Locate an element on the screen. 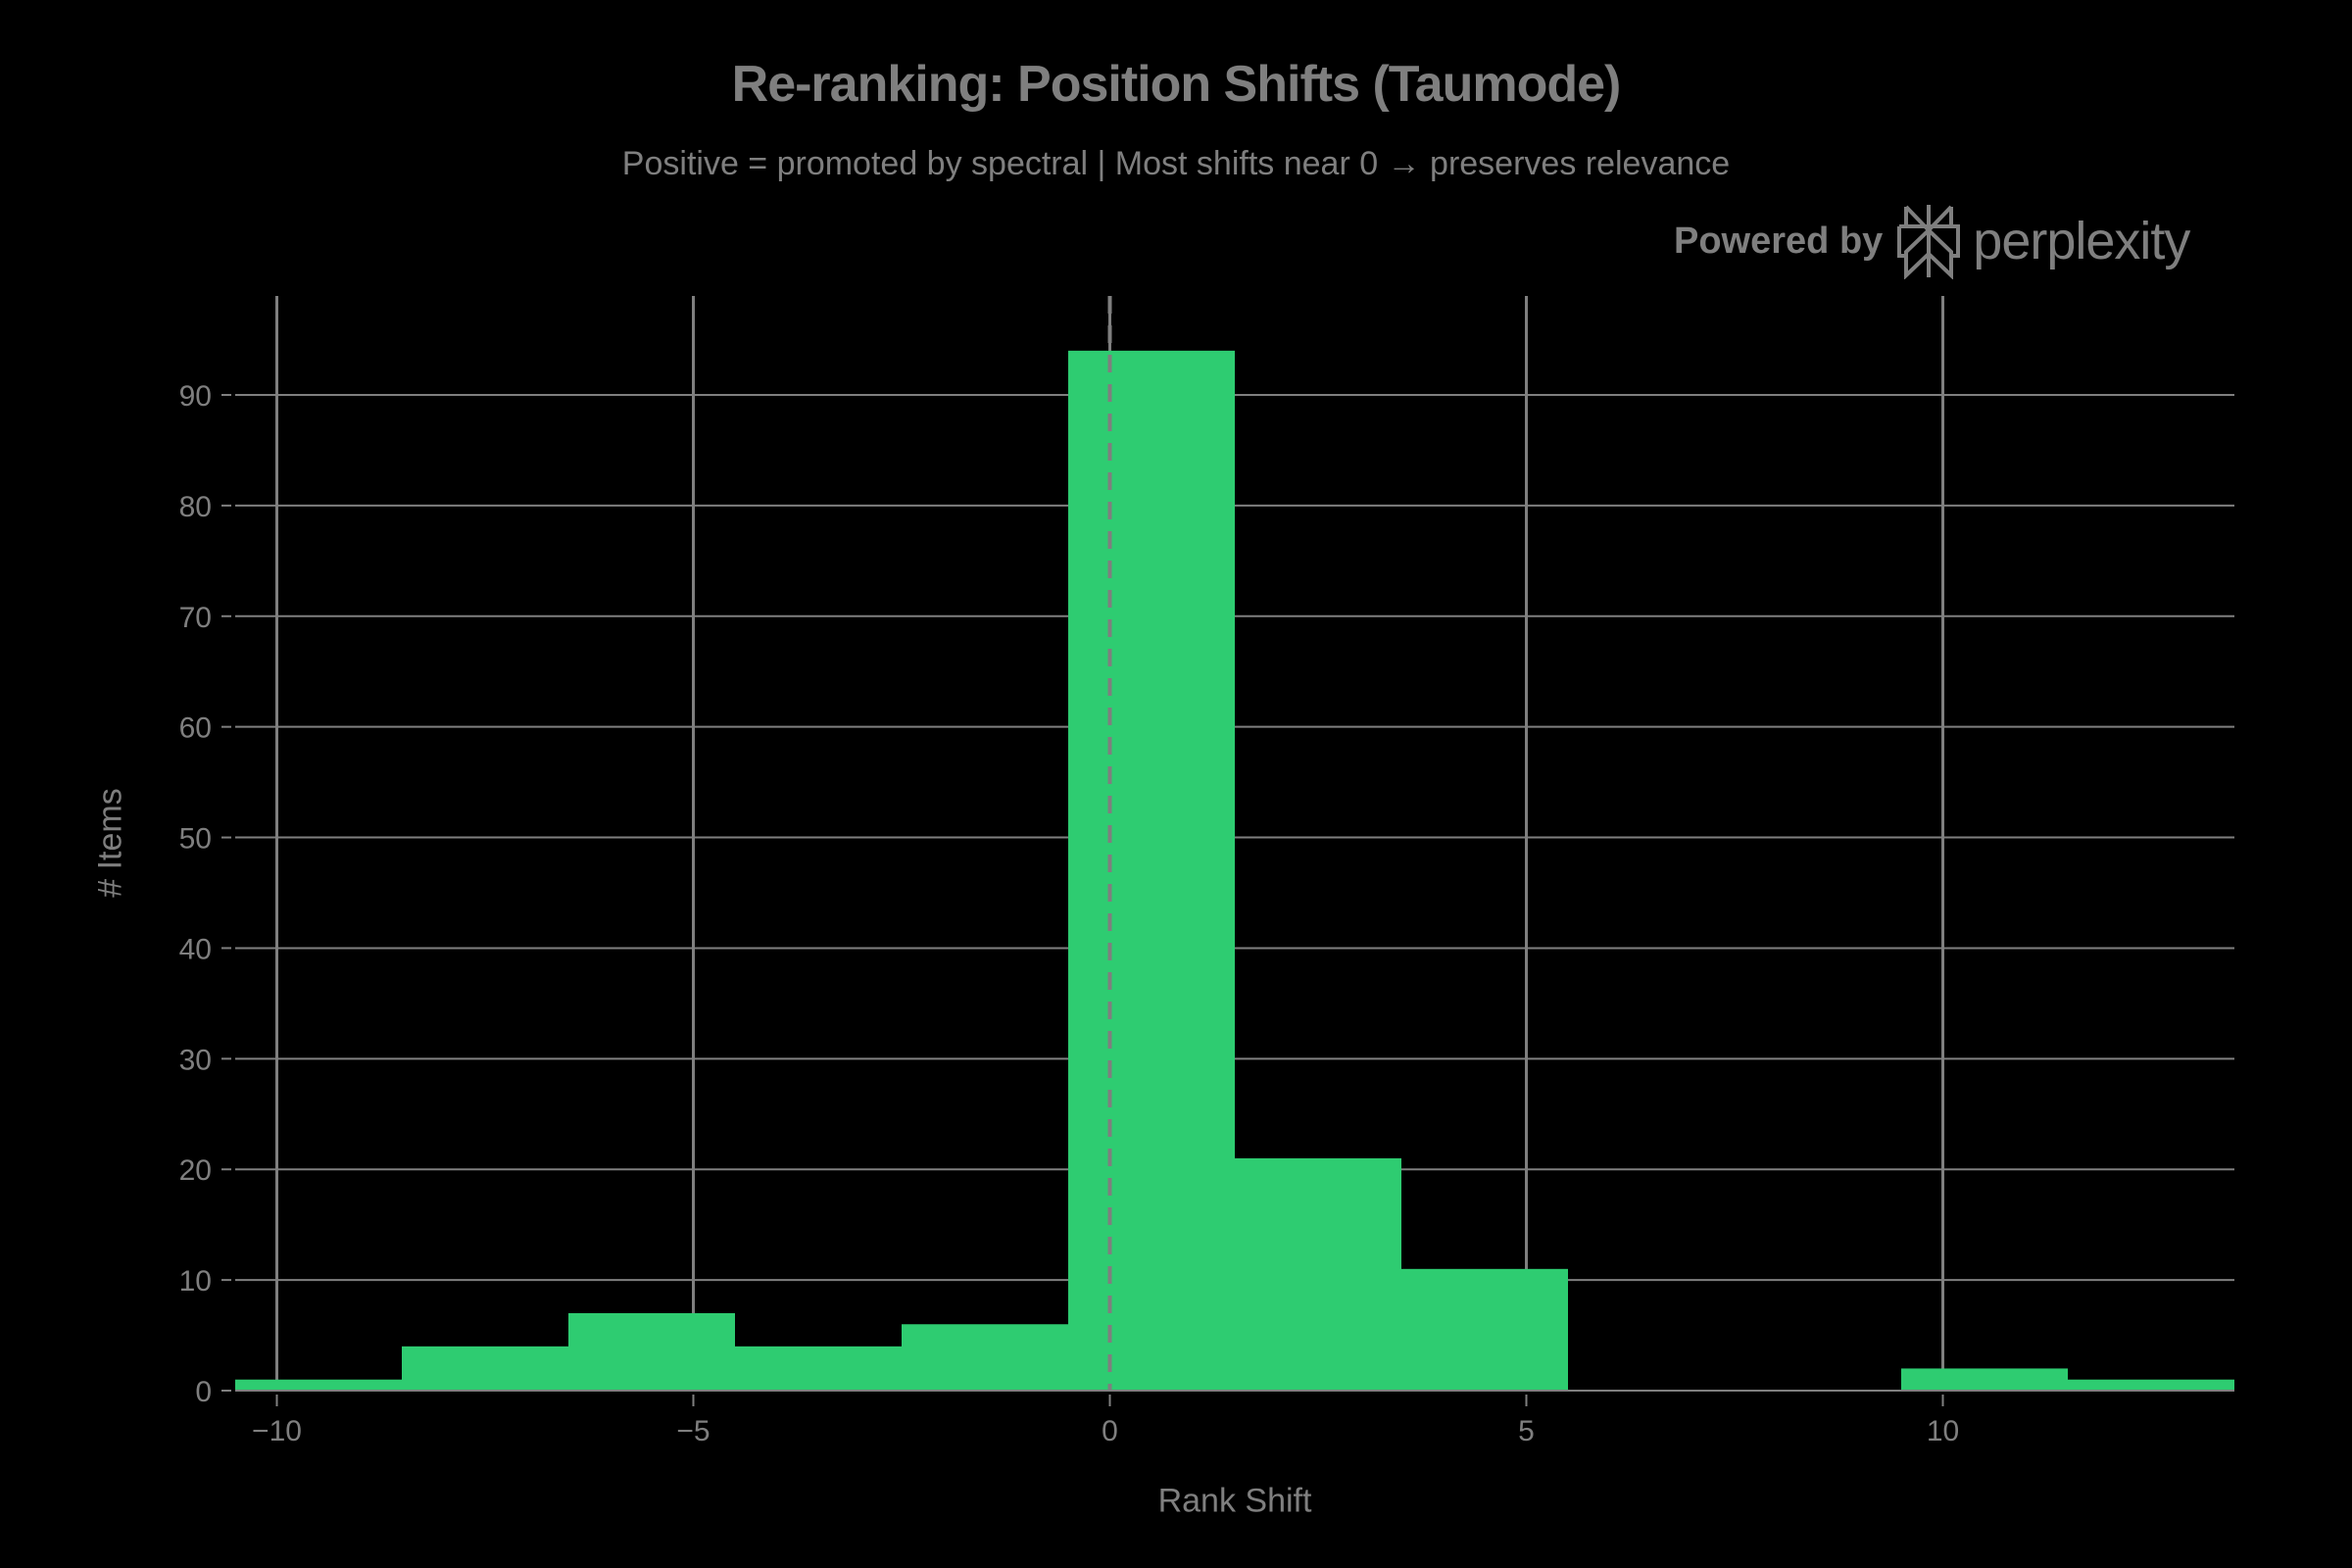 This screenshot has height=1568, width=2352. x-tick-label: 5 is located at coordinates (1526, 1431).